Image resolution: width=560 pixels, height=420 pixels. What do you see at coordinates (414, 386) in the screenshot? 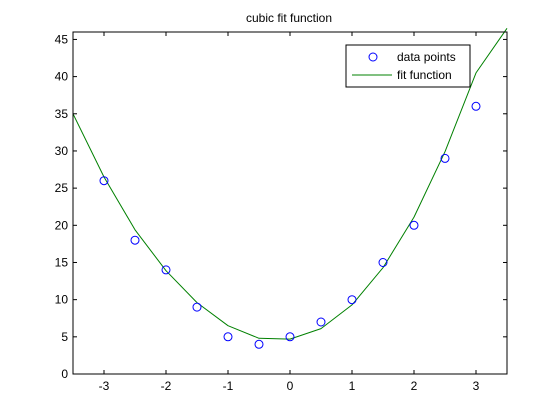
I see `x-tick-label: 2` at bounding box center [414, 386].